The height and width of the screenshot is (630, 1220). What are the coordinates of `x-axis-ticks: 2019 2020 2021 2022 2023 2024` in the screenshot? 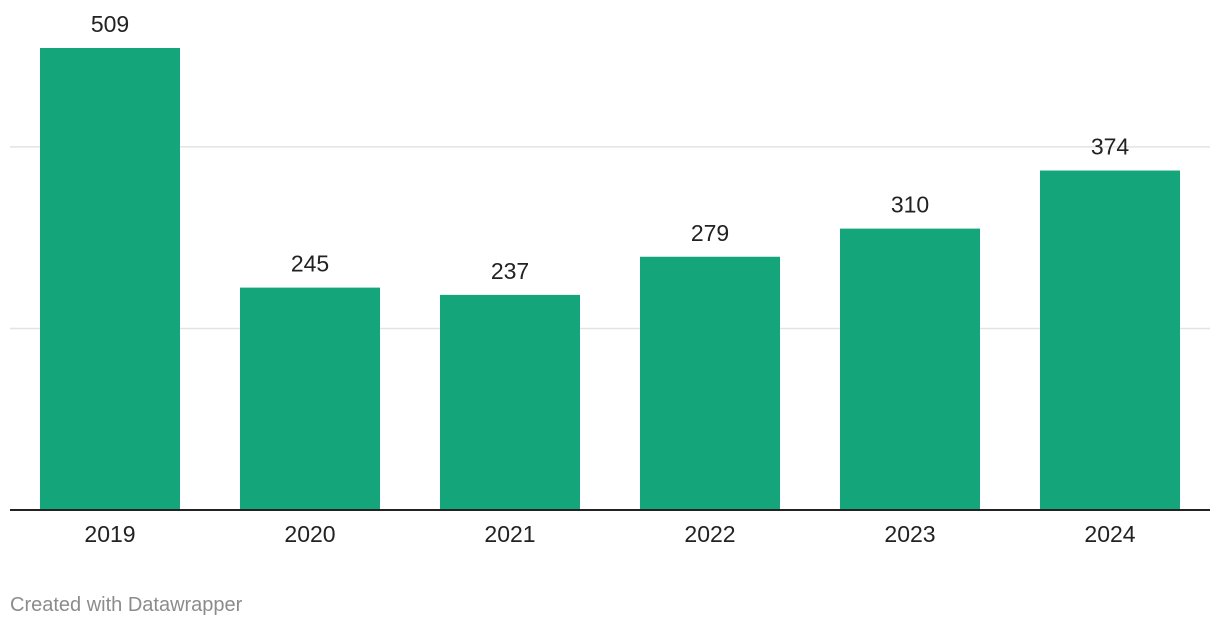 It's located at (609, 534).